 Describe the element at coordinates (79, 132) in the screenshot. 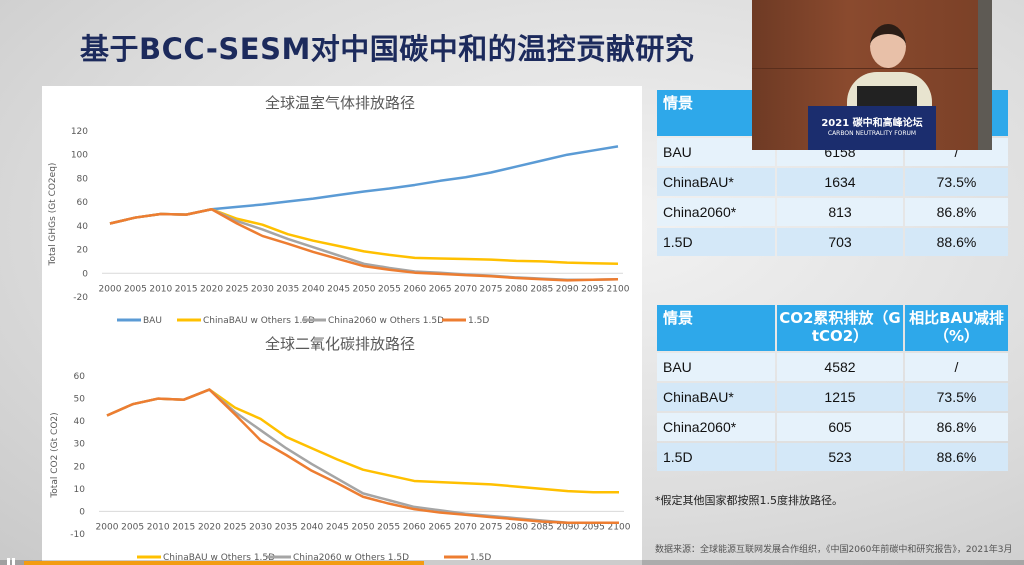

I see `y-tick-label: 120` at that location.